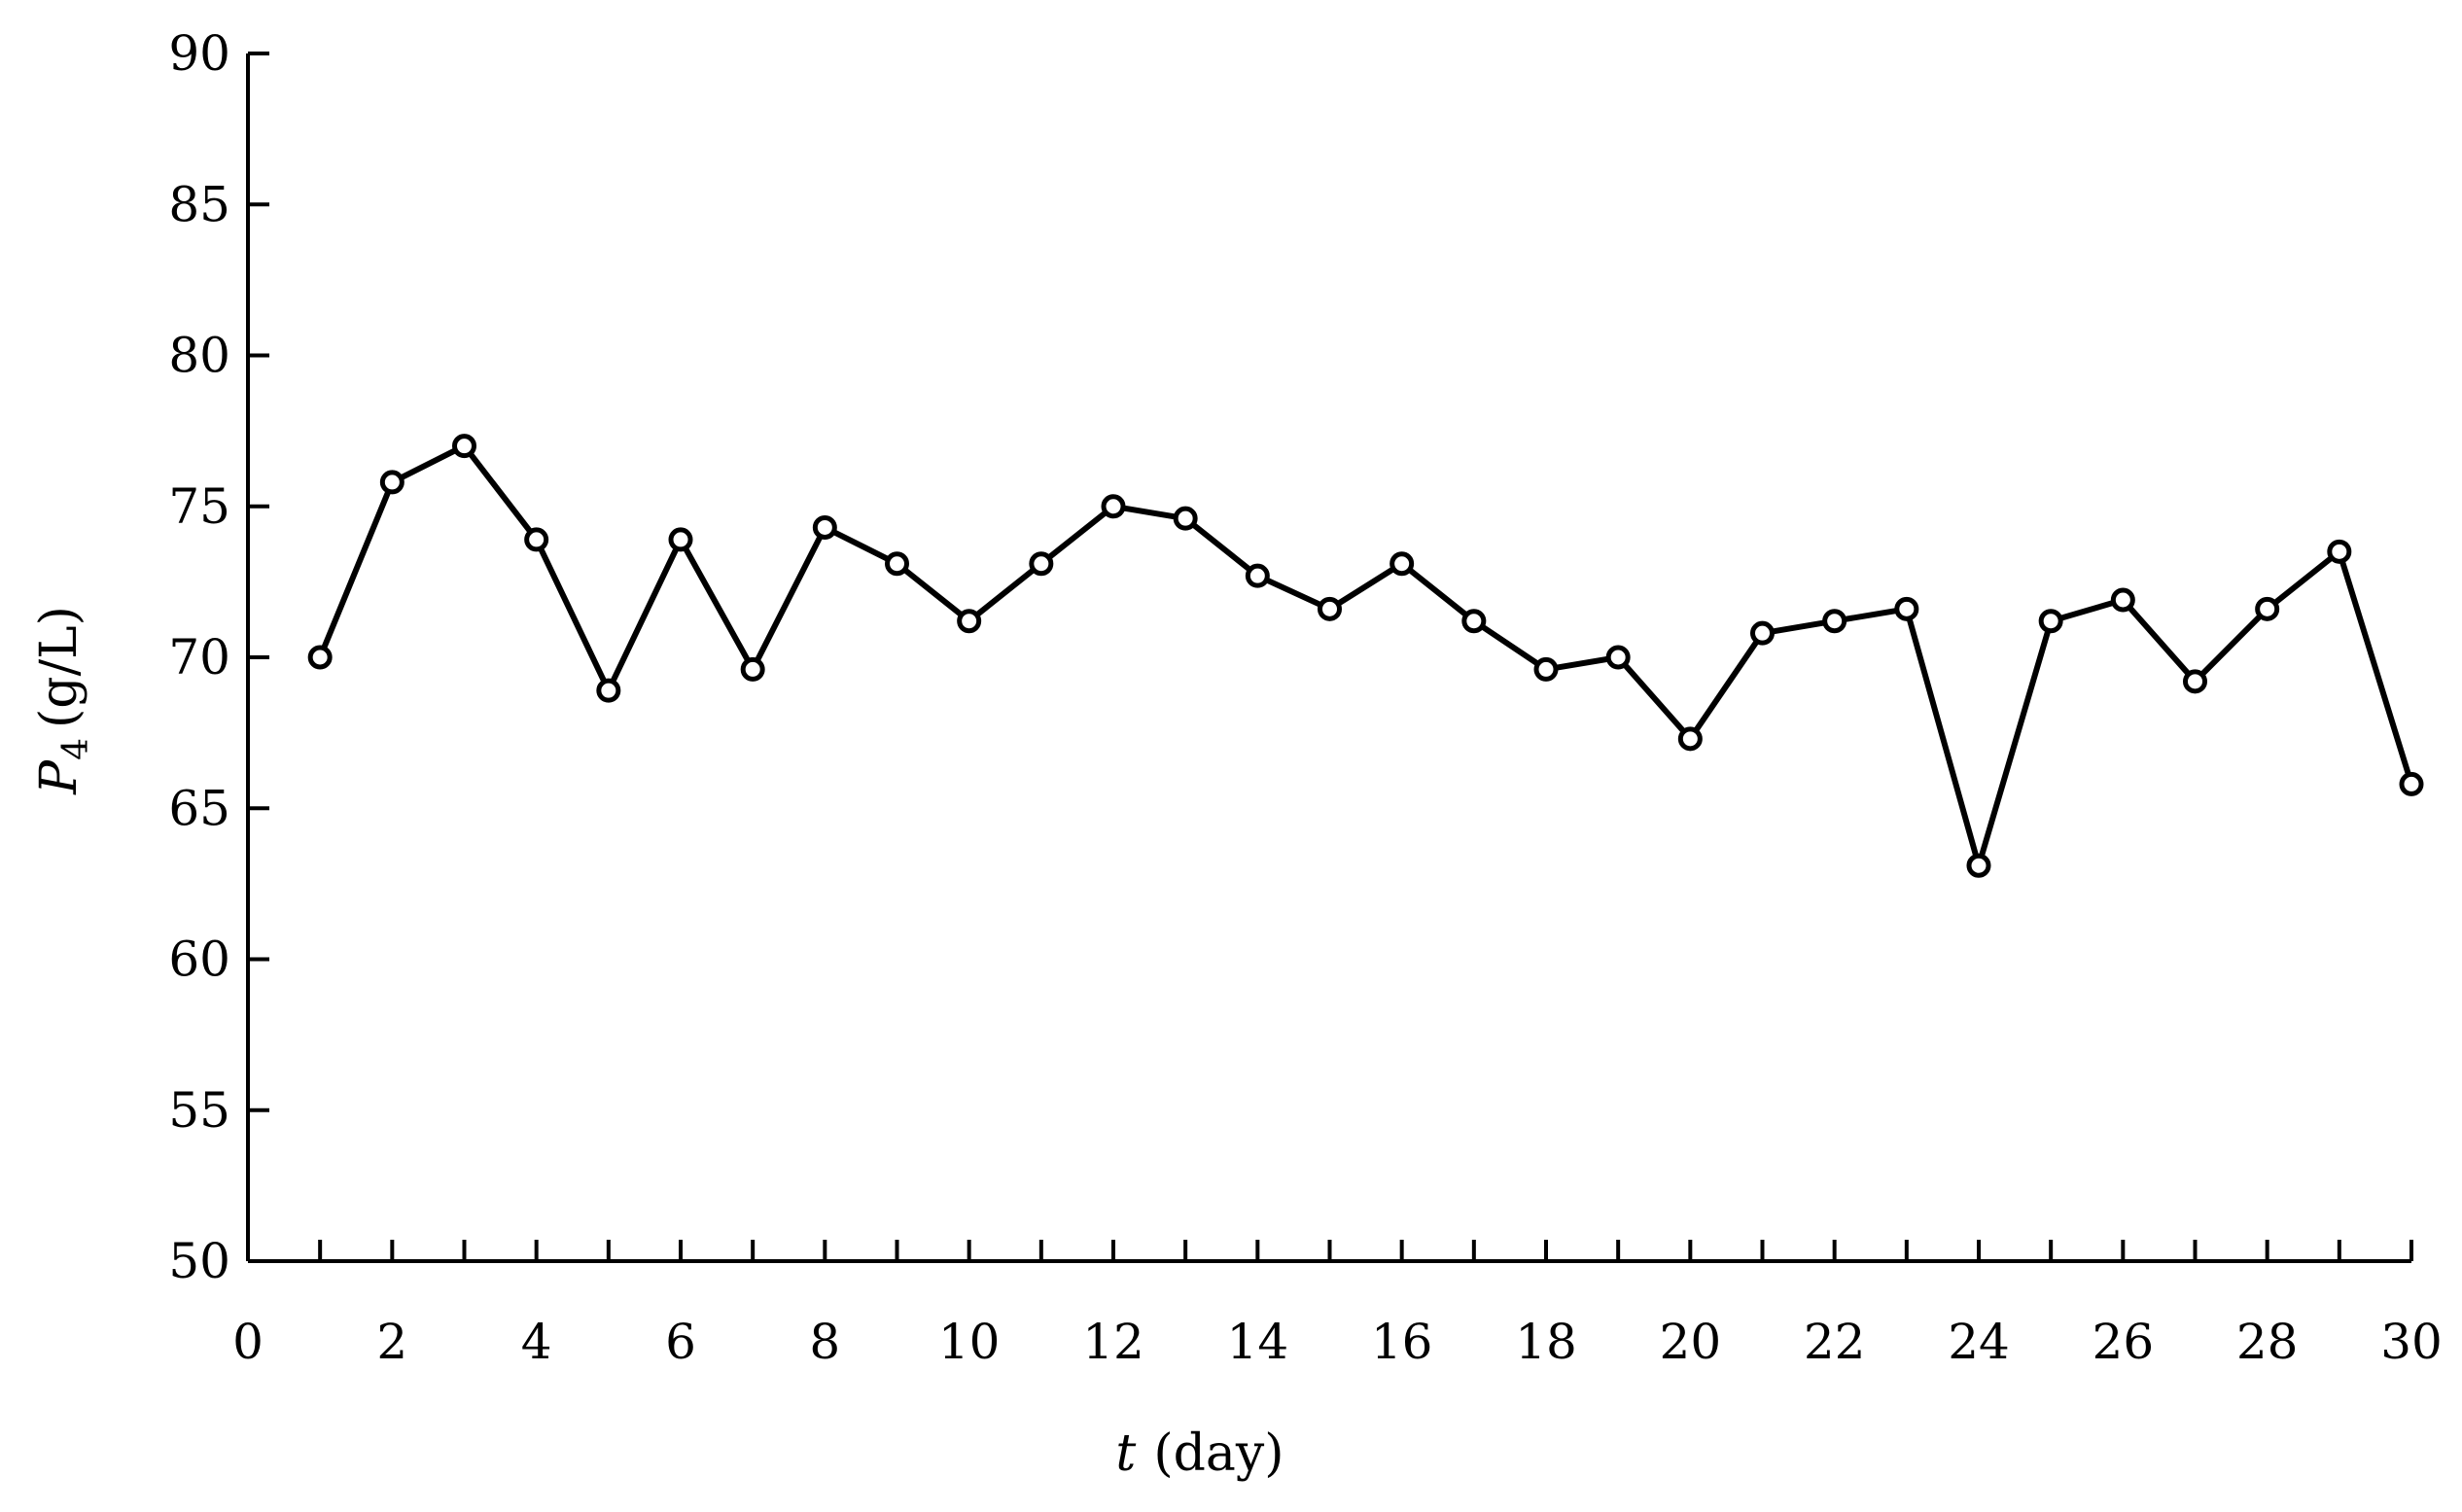 The height and width of the screenshot is (1512, 2462). What do you see at coordinates (969, 1342) in the screenshot?
I see `x-tick-label: 10` at bounding box center [969, 1342].